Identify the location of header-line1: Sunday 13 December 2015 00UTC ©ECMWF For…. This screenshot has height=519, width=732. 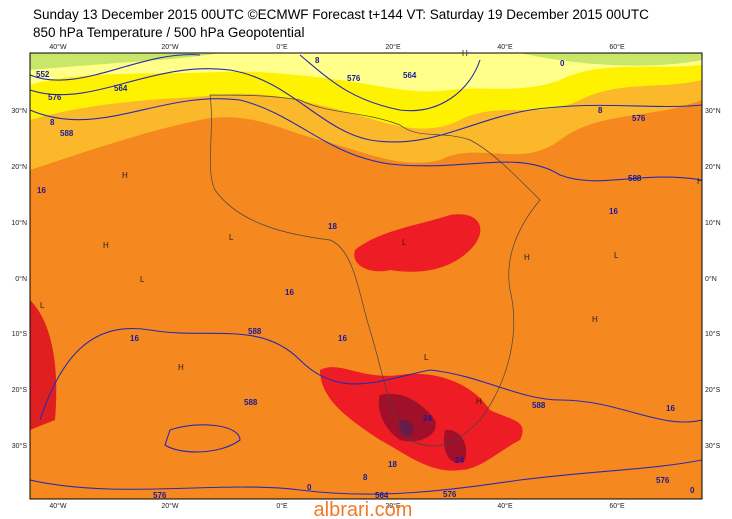
(341, 14).